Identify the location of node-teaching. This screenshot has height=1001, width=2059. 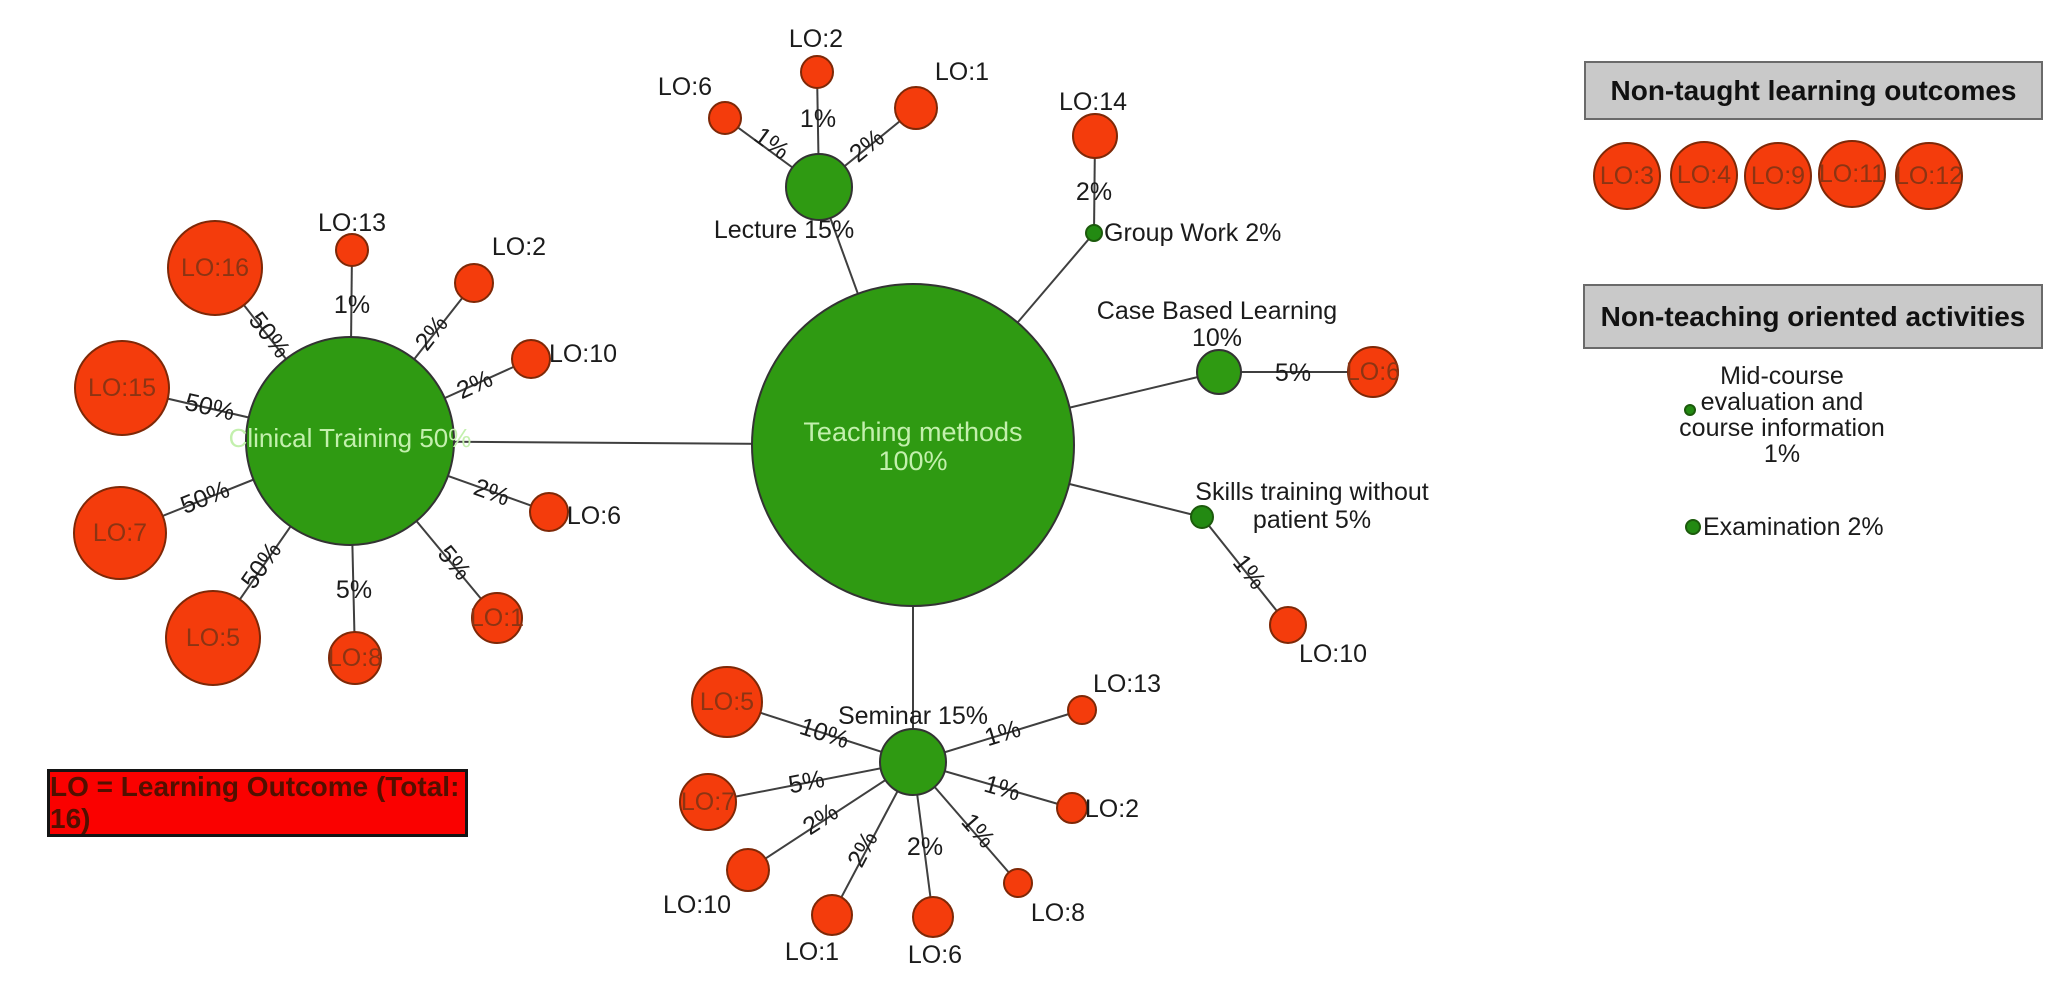
(913, 445).